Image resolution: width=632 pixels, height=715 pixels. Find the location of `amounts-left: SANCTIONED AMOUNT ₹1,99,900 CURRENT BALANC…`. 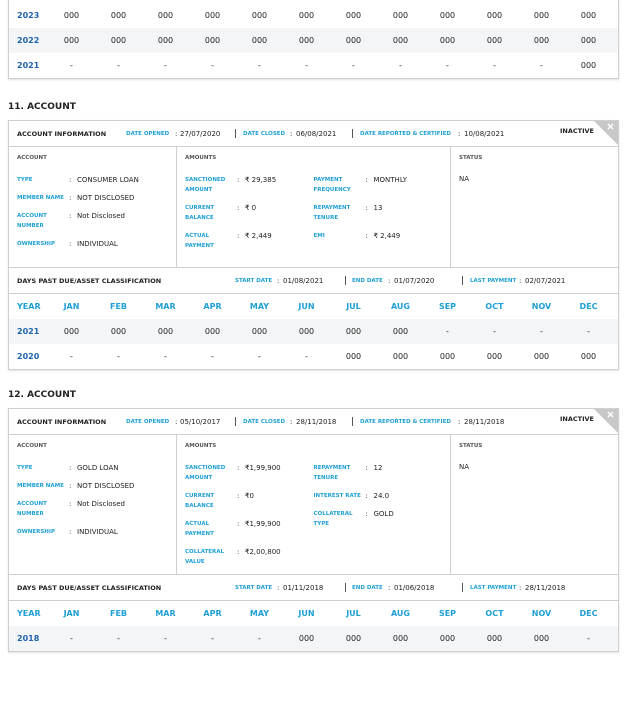

amounts-left: SANCTIONED AMOUNT ₹1,99,900 CURRENT BALANC… is located at coordinates (249, 519).